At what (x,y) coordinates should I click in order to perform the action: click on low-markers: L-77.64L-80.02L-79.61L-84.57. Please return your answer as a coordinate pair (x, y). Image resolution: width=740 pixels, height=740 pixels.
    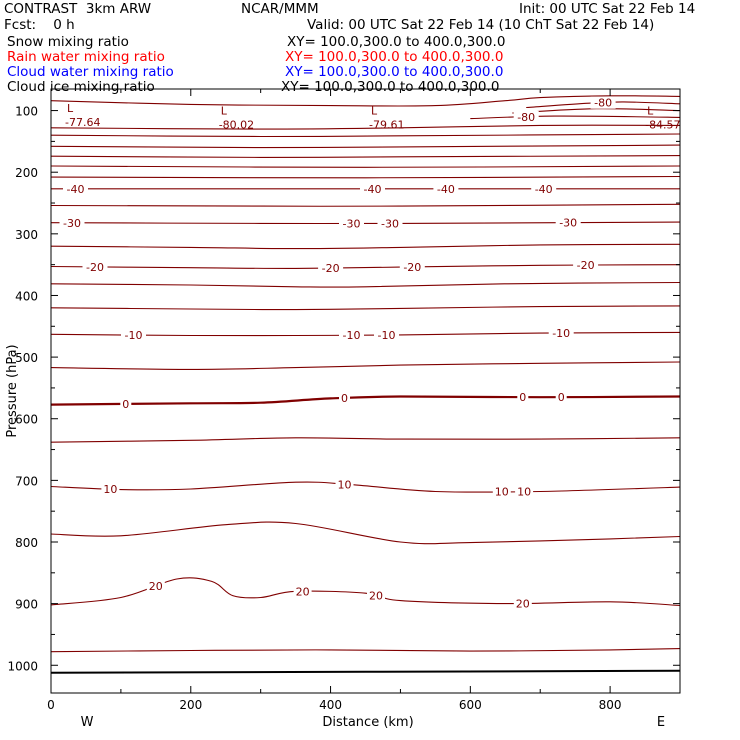
    Looking at the image, I should click on (373, 117).